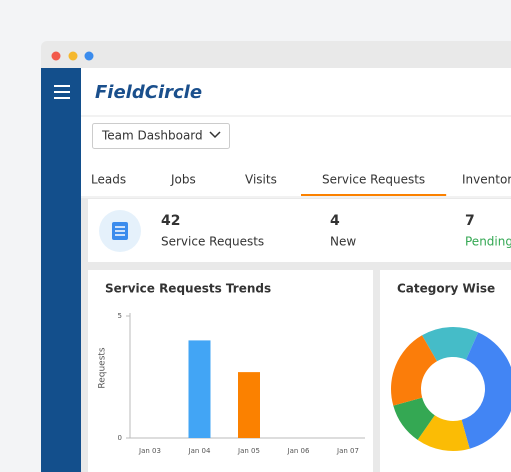  What do you see at coordinates (73, 56) in the screenshot?
I see `minimize-dot` at bounding box center [73, 56].